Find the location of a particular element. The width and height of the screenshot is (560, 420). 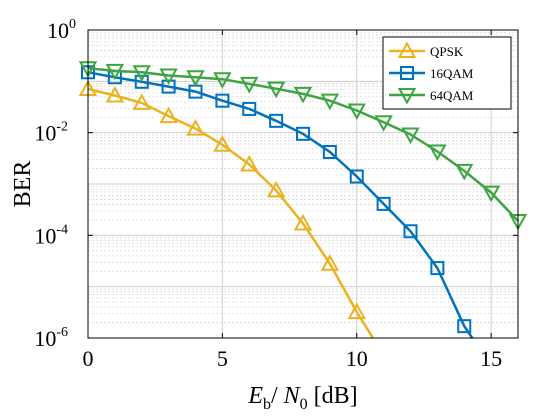

legend-label-64qam: 64QAM is located at coordinates (452, 95).